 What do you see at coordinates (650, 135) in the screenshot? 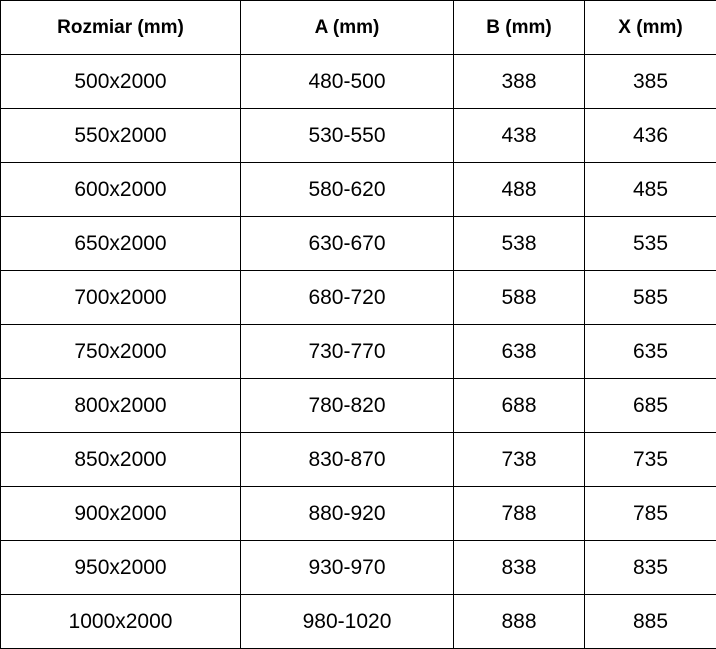
I see `cell-x: 436` at bounding box center [650, 135].